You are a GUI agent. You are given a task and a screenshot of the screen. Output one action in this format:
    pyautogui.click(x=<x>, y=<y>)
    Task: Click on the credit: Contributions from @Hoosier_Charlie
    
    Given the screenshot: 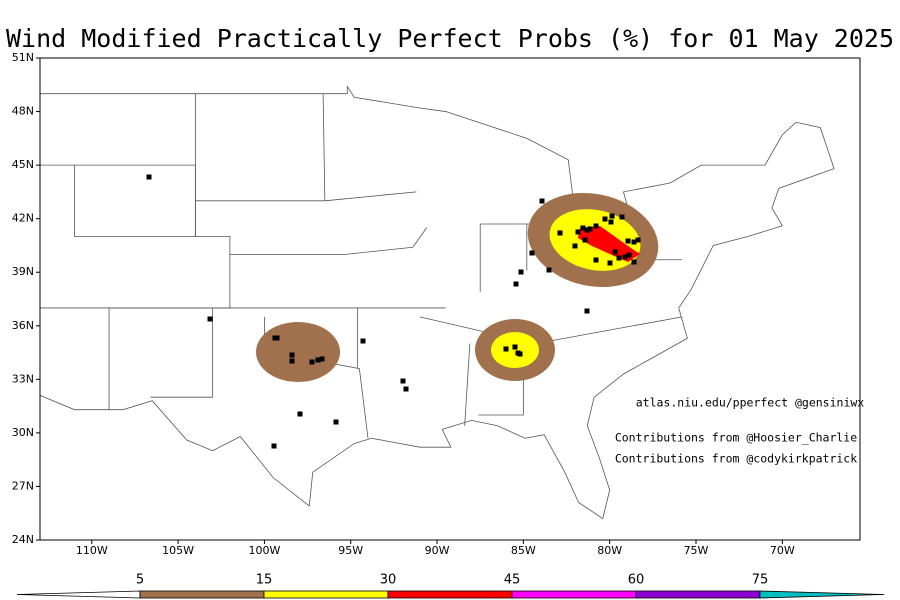 What is the action you would take?
    pyautogui.click(x=736, y=438)
    